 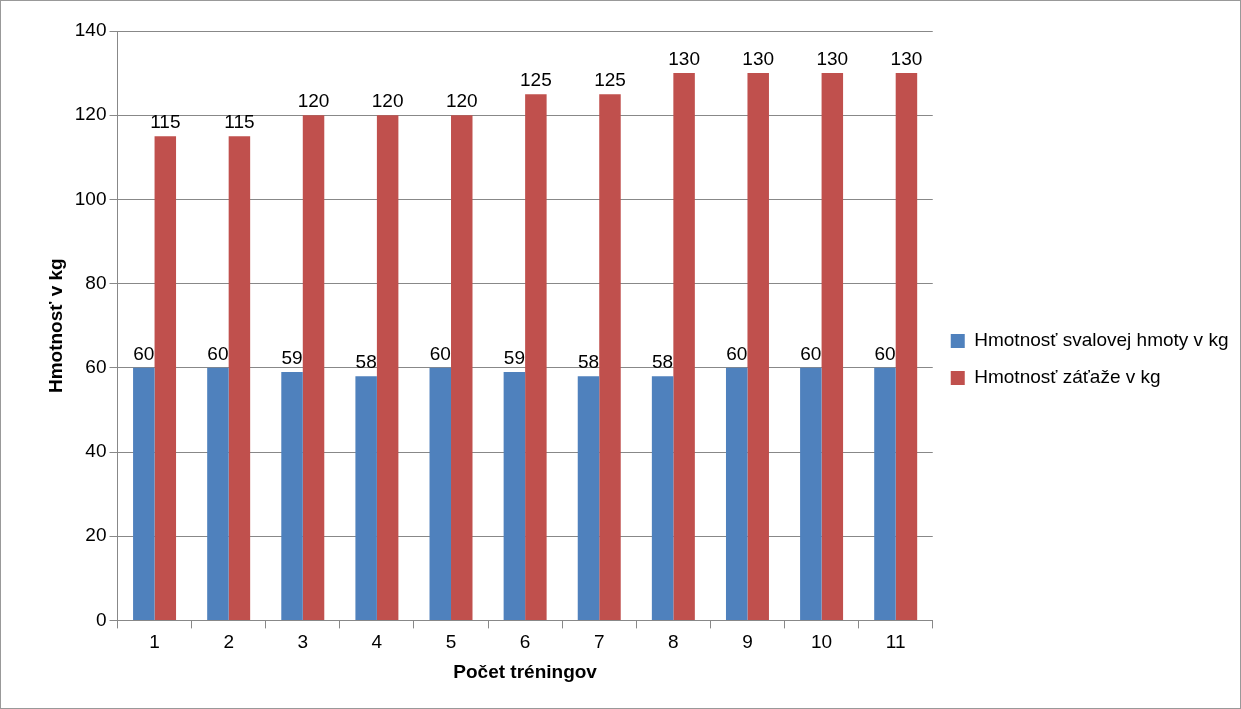 I want to click on x-tick-label: 3, so click(x=303, y=642).